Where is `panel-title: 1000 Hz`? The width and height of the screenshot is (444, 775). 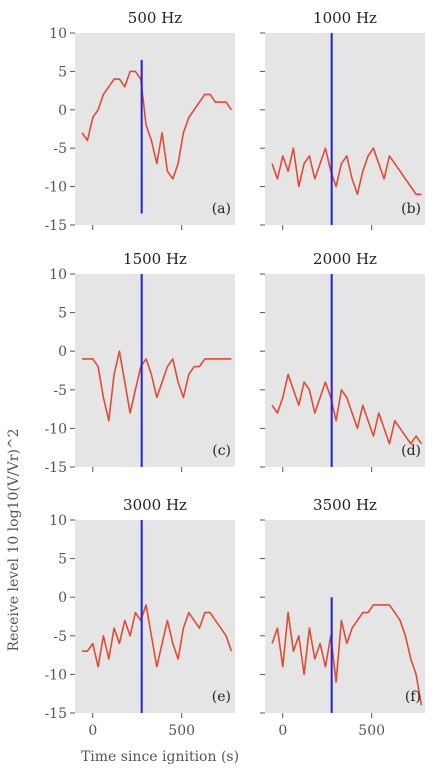
panel-title: 1000 Hz is located at coordinates (345, 18).